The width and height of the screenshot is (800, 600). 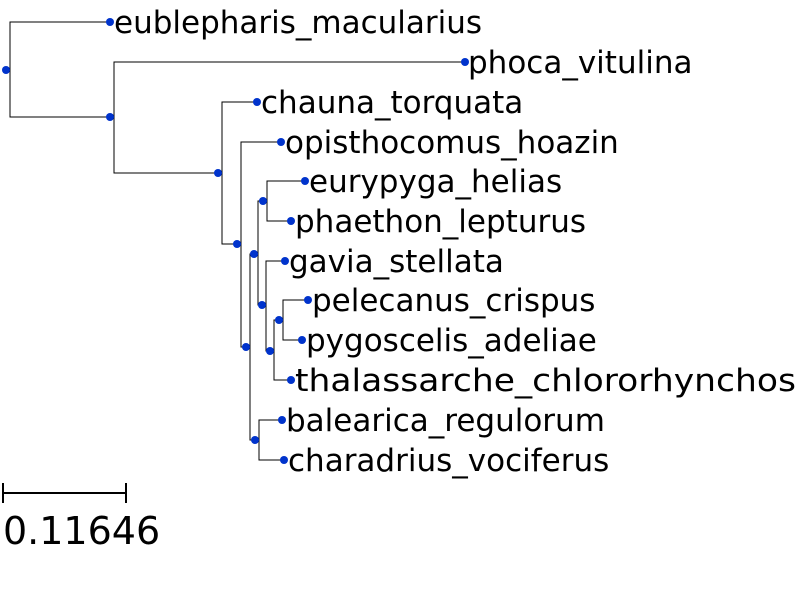 I want to click on leaf-label-opisthocomus: opisthocomus_hoazin, so click(x=452, y=143).